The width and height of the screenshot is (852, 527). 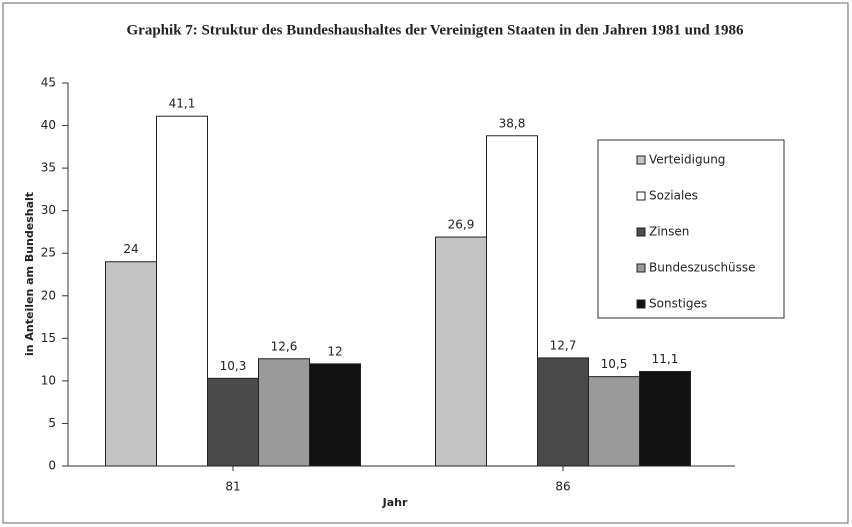 What do you see at coordinates (687, 160) in the screenshot?
I see `legend-label: Verteidigung` at bounding box center [687, 160].